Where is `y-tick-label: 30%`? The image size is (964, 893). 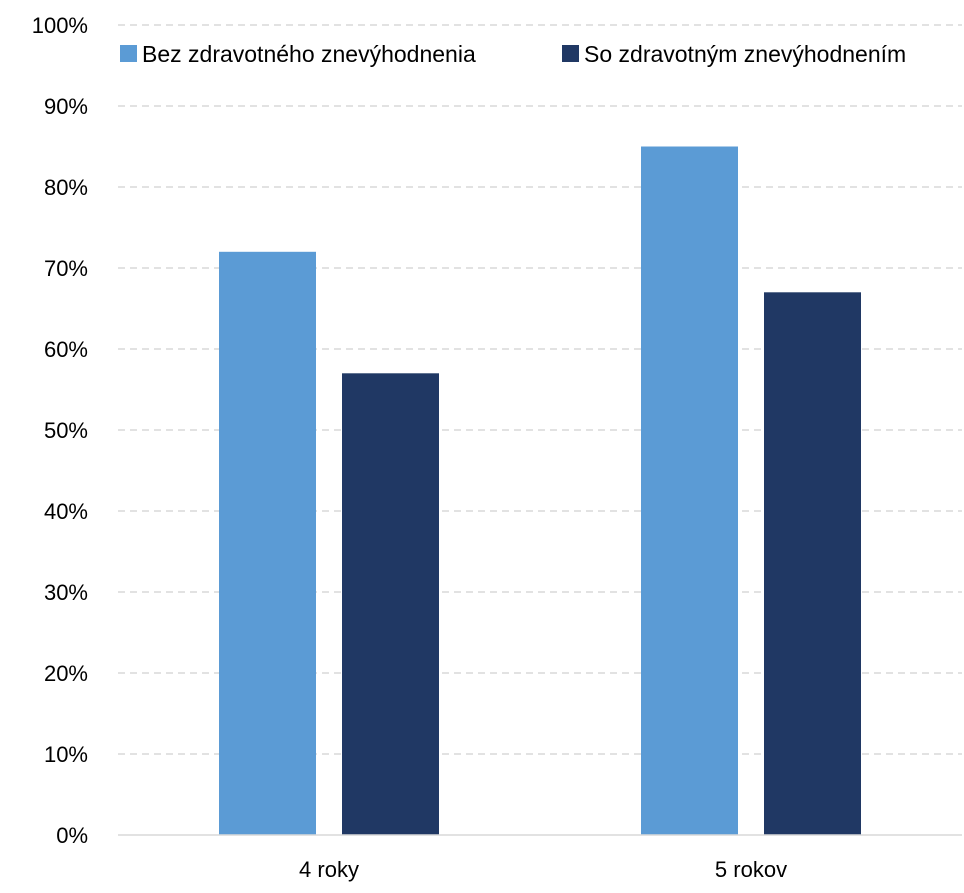 y-tick-label: 30% is located at coordinates (66, 592).